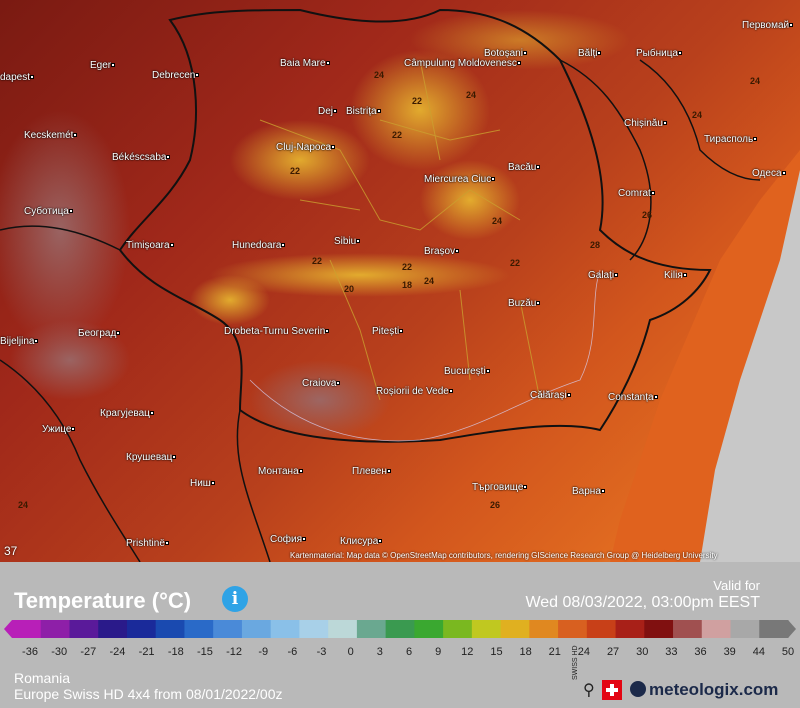 This screenshot has width=800, height=708. What do you see at coordinates (148, 694) in the screenshot?
I see `model-label: Europe Swiss HD 4x4 from 08/01/2022/00z` at bounding box center [148, 694].